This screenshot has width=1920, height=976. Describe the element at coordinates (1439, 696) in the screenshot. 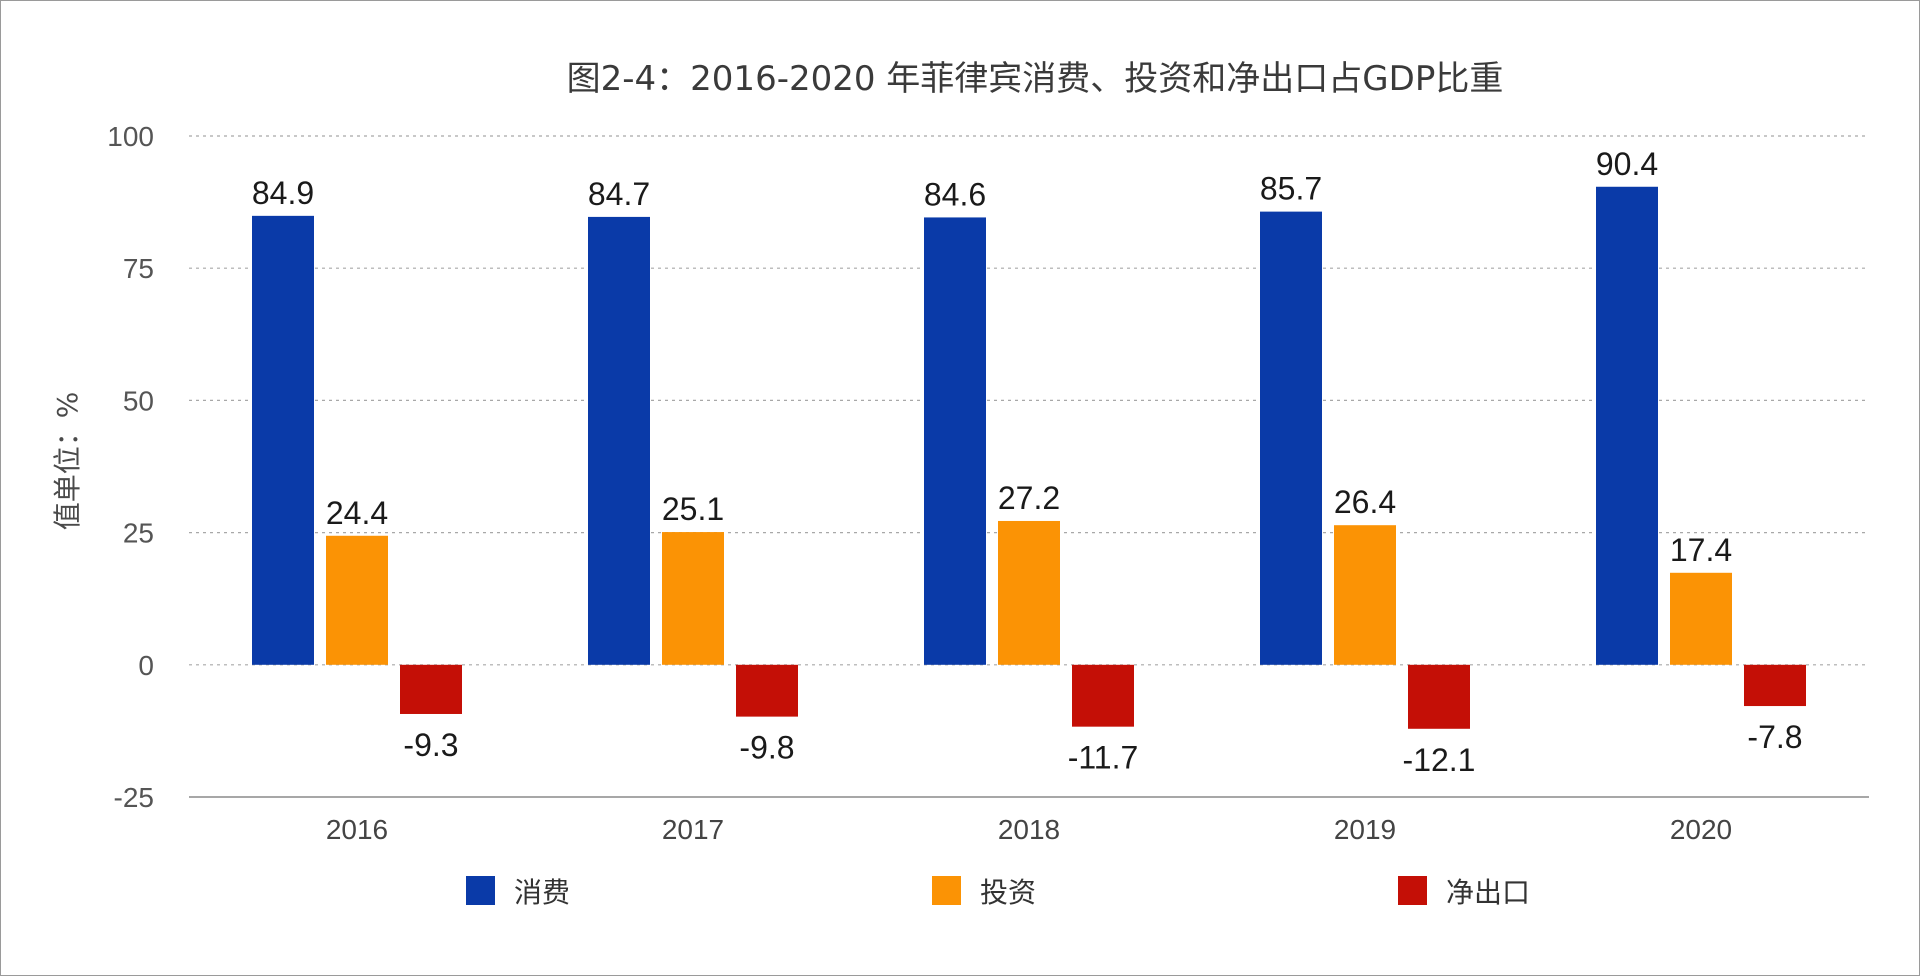

I see `bar-2019-s3` at that location.